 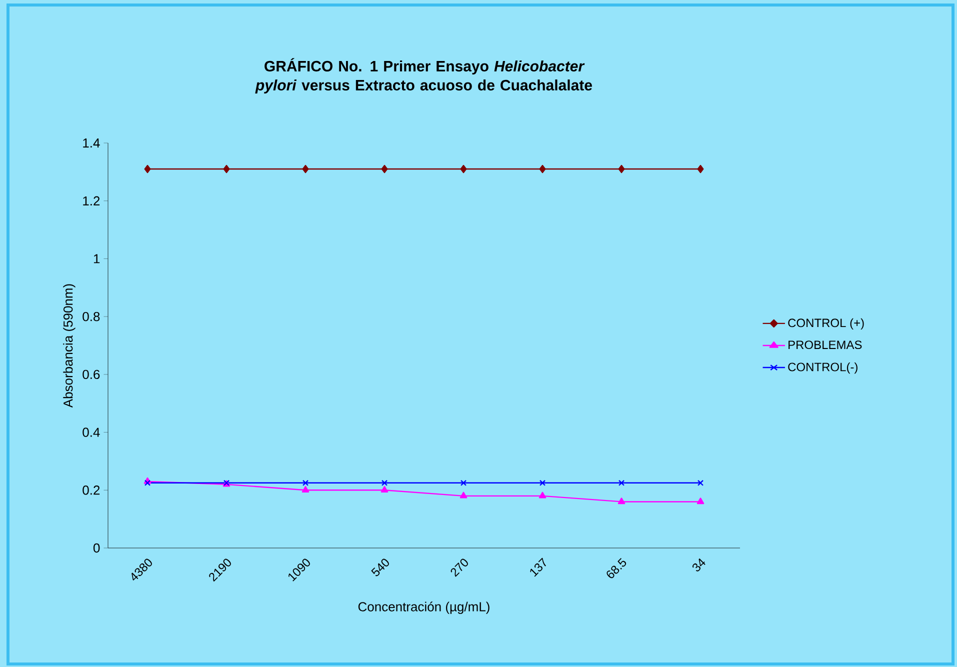 I want to click on y-axis-title: Absorbancia (590nm), so click(x=69, y=346).